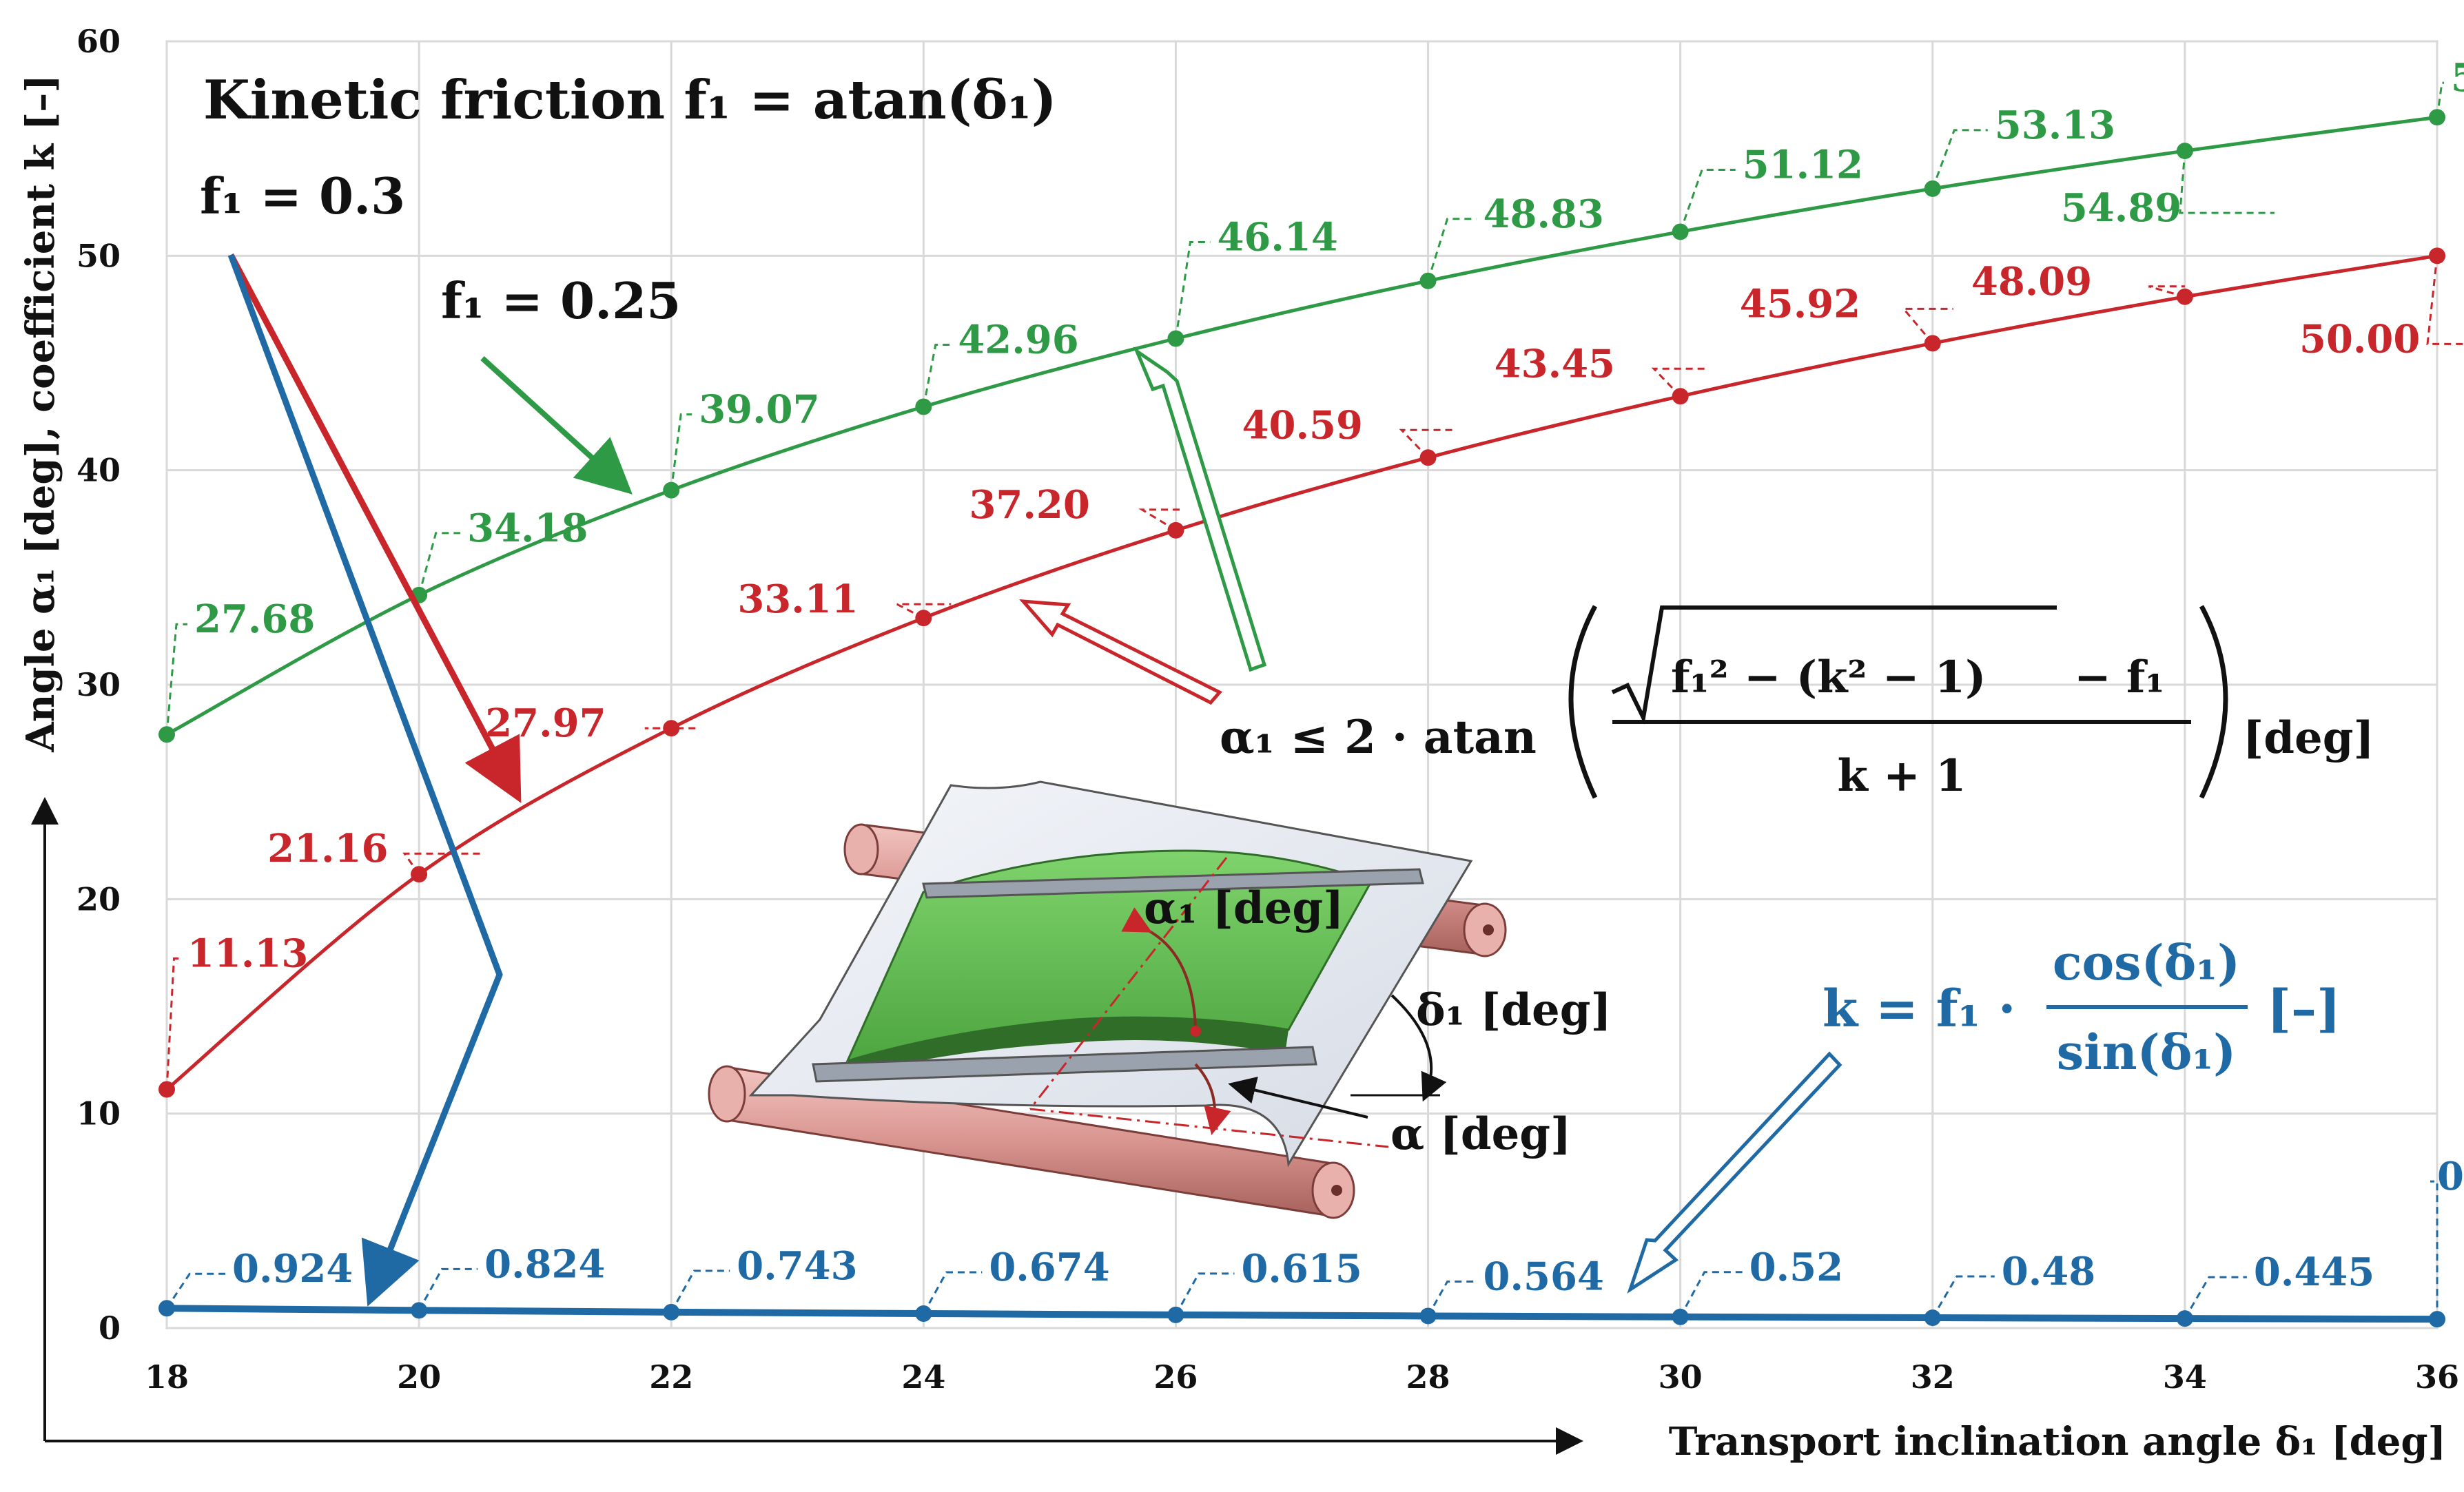 The width and height of the screenshot is (2464, 1492). What do you see at coordinates (2057, 1441) in the screenshot?
I see `x-axis-title: Transport inclination angle δ₁ [deg]` at bounding box center [2057, 1441].